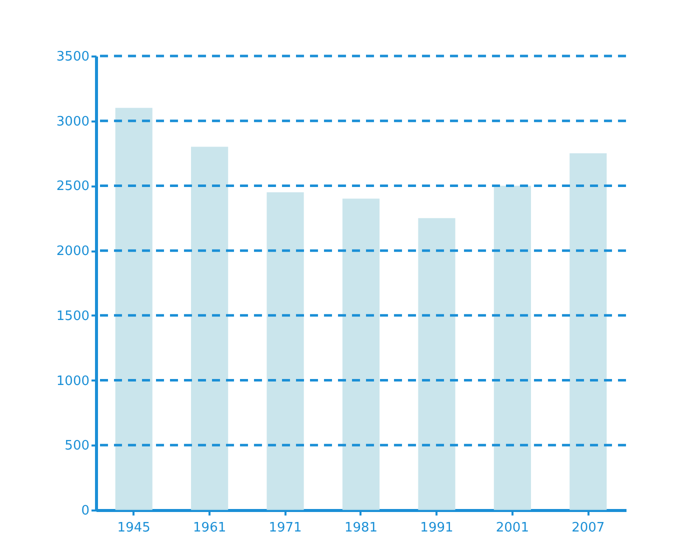  What do you see at coordinates (73, 122) in the screenshot?
I see `y-tick-label: 3000` at bounding box center [73, 122].